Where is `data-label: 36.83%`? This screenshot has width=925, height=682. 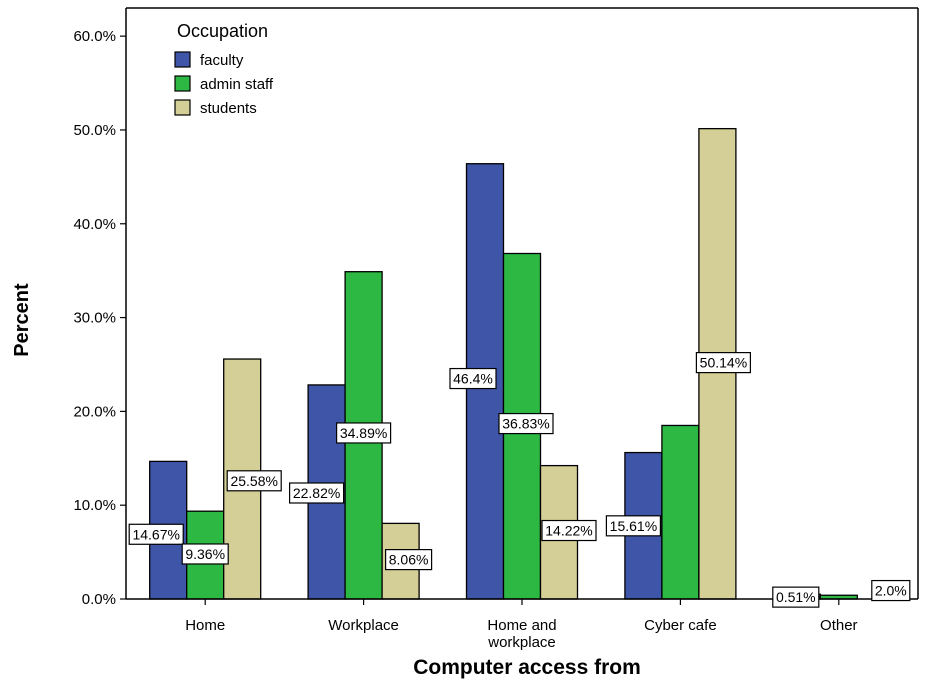
data-label: 36.83% is located at coordinates (525, 424).